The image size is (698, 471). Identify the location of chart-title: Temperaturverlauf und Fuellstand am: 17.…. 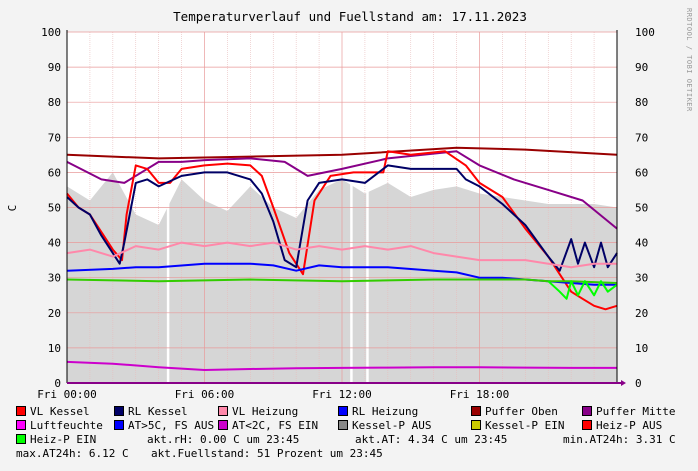
(350, 16).